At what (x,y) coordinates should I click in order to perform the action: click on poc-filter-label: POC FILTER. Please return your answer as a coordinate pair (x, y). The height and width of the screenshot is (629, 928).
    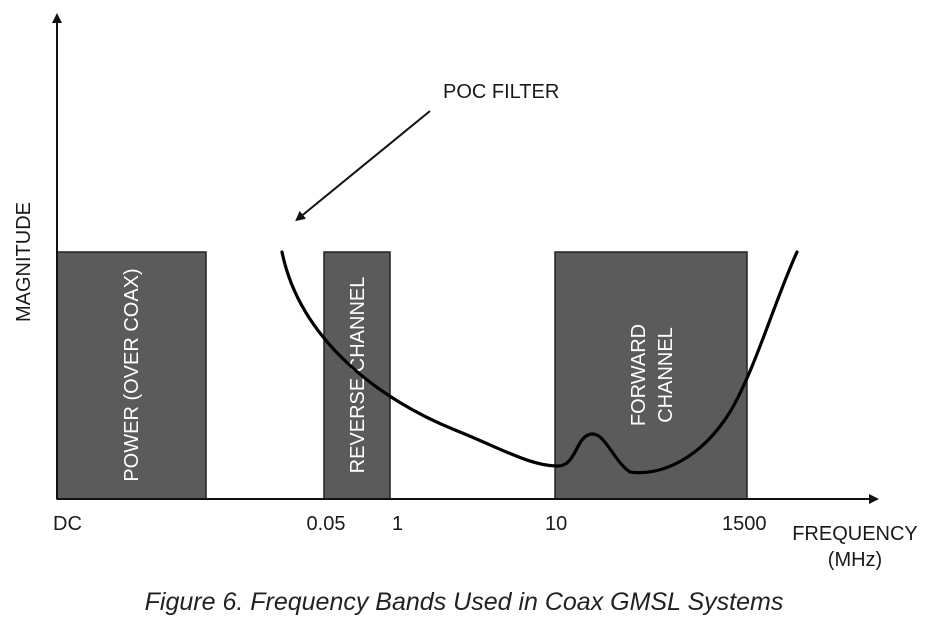
    Looking at the image, I should click on (501, 92).